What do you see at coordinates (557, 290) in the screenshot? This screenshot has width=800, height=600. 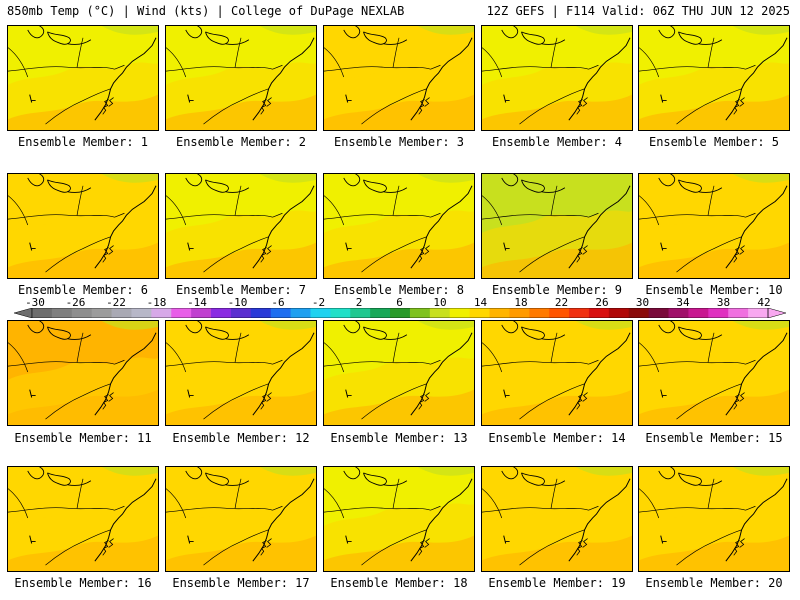 I see `ensemble-member-label: Ensemble Member: 9` at bounding box center [557, 290].